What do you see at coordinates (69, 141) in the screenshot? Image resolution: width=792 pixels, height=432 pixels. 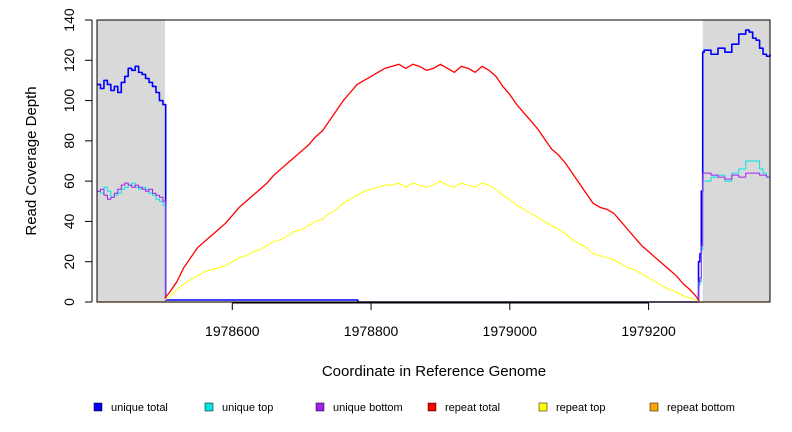 I see `y-tick-label: 80` at bounding box center [69, 141].